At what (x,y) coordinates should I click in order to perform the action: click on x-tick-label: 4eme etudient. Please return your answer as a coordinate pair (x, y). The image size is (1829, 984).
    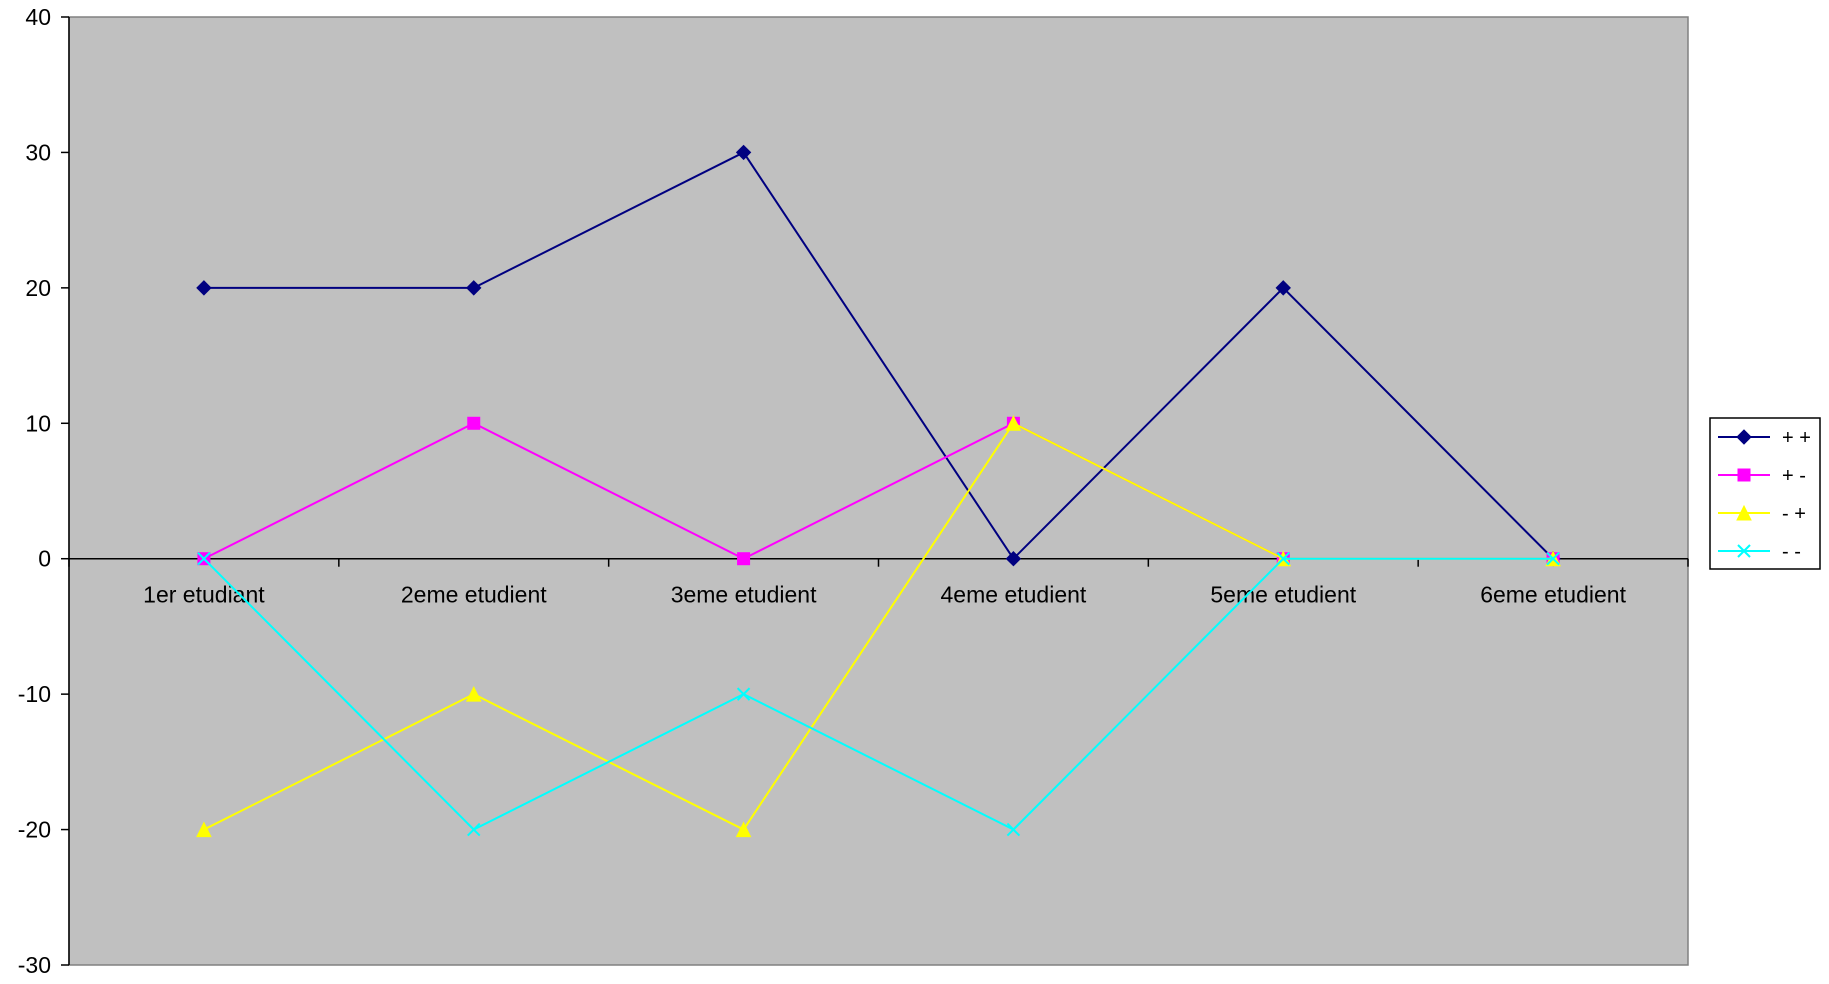
    Looking at the image, I should click on (1014, 595).